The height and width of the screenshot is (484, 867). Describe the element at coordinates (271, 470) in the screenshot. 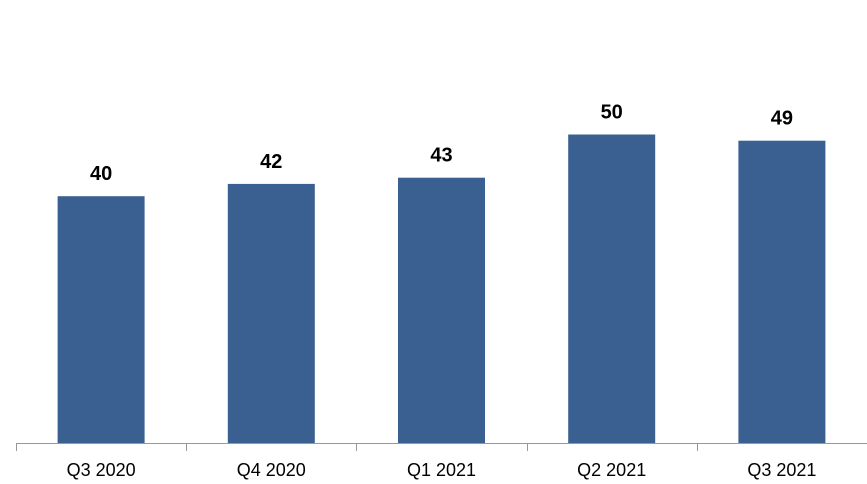

I see `x-tick-label-q4-2020: Q4 2020` at that location.